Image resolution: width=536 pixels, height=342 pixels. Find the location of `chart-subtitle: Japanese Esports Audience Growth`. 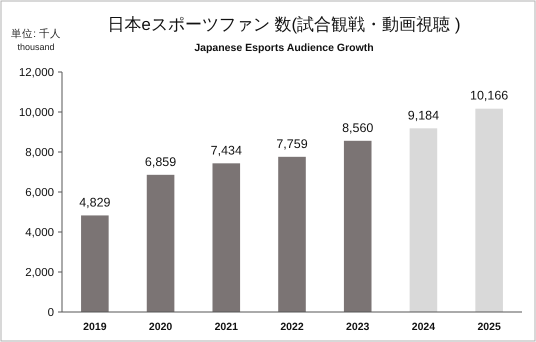

chart-subtitle: Japanese Esports Audience Growth is located at coordinates (284, 48).